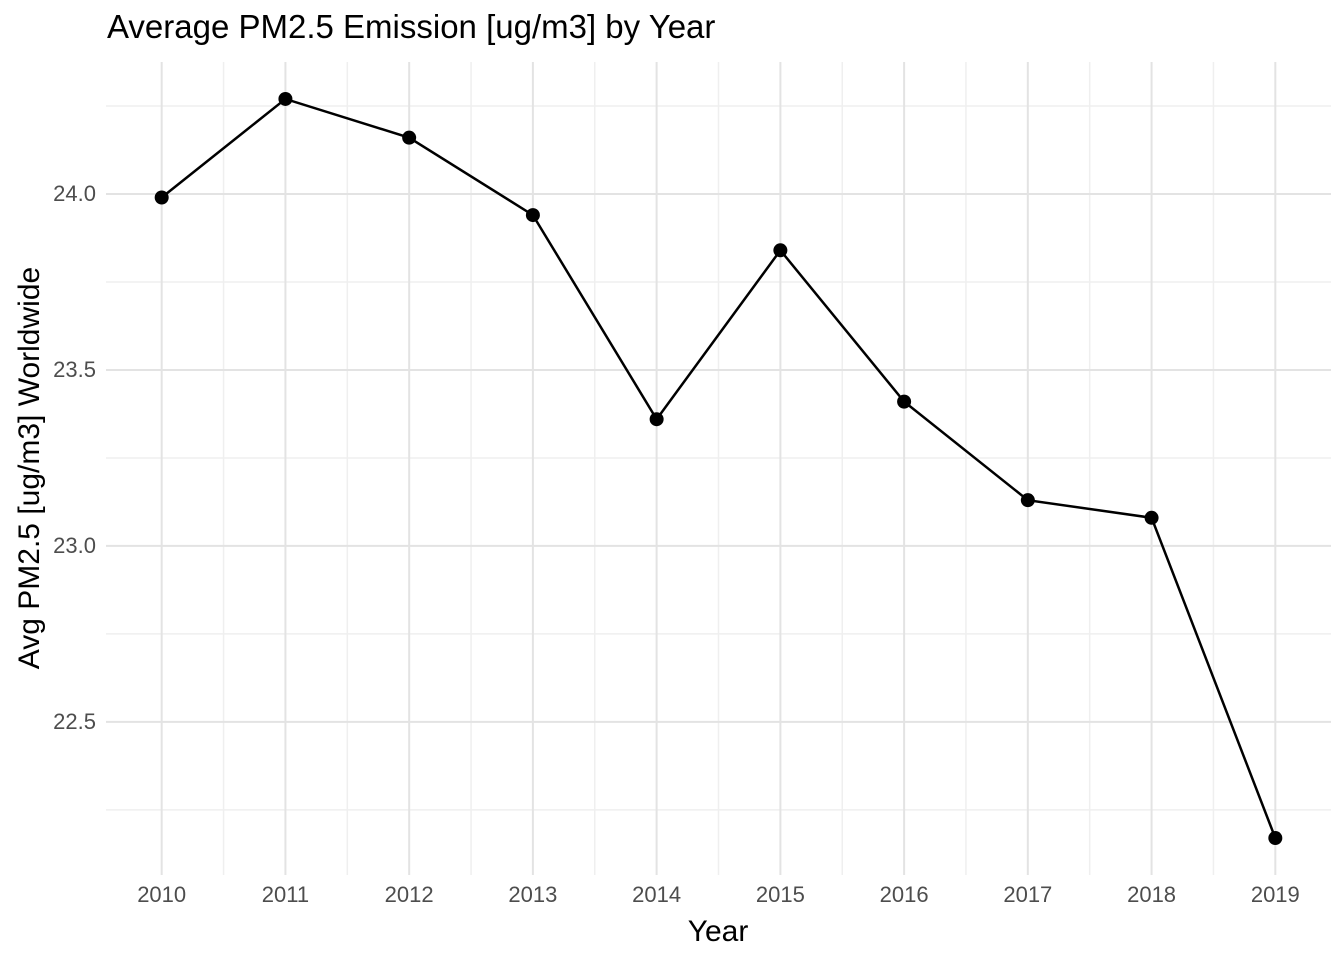 The image size is (1344, 960). What do you see at coordinates (718, 931) in the screenshot?
I see `x-axis-title: Year` at bounding box center [718, 931].